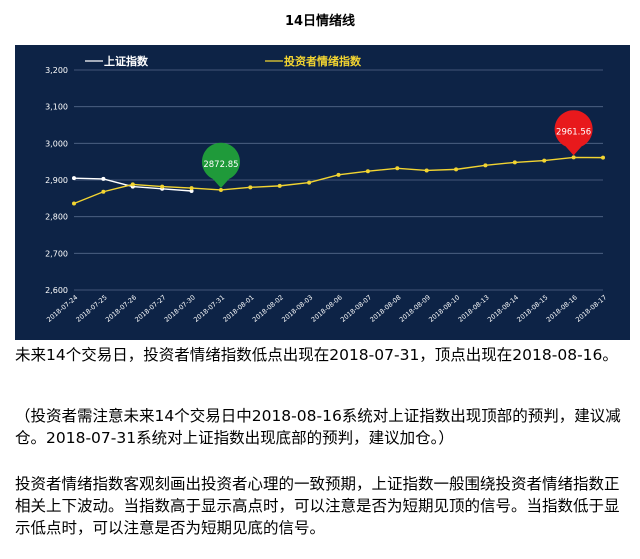  I want to click on x-tick-label: 2018-08-13, so click(474, 308).